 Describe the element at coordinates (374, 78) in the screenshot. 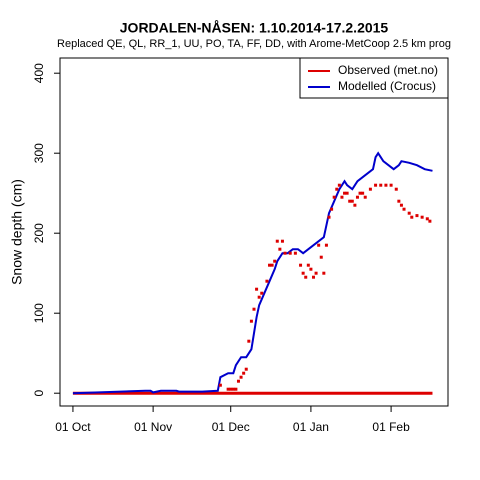

I see `legend-box` at that location.